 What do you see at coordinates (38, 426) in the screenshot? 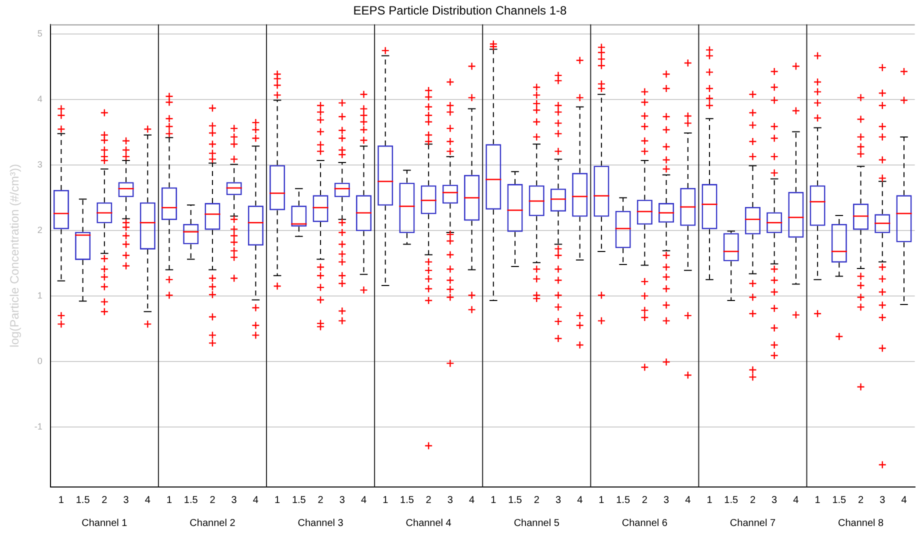
I see `y-tick-label: -1` at bounding box center [38, 426].